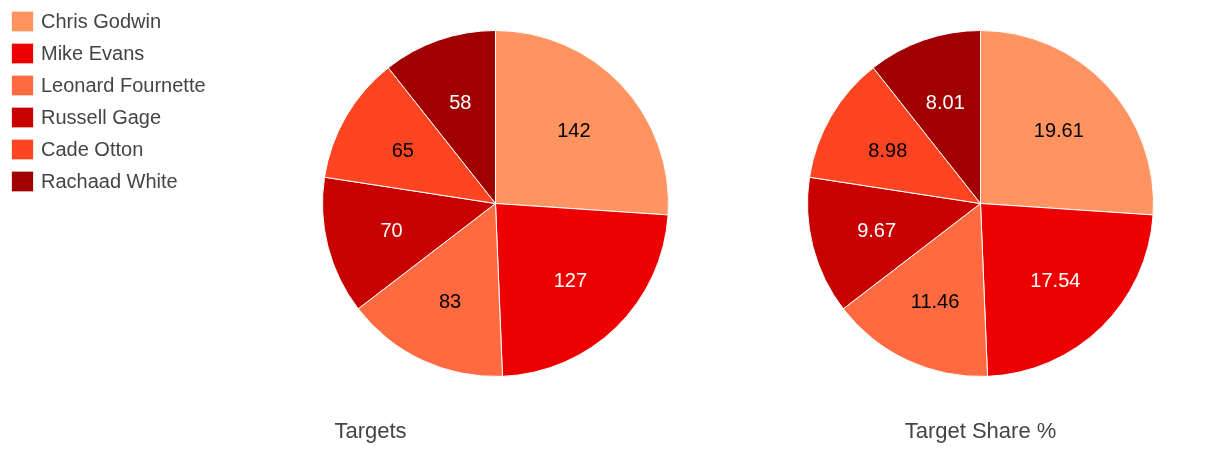 The height and width of the screenshot is (458, 1220). Describe the element at coordinates (370, 430) in the screenshot. I see `text: Targets` at that location.